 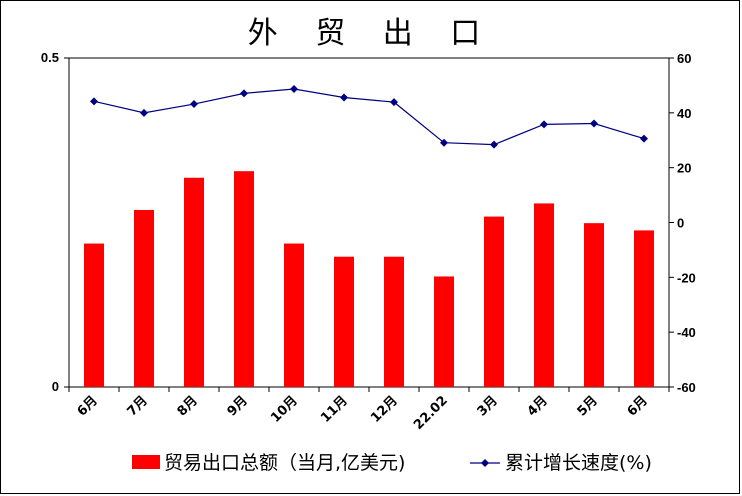 What do you see at coordinates (284, 463) in the screenshot?
I see `legend-bar-label: 贸易出口总额（当月,亿美元)` at bounding box center [284, 463].